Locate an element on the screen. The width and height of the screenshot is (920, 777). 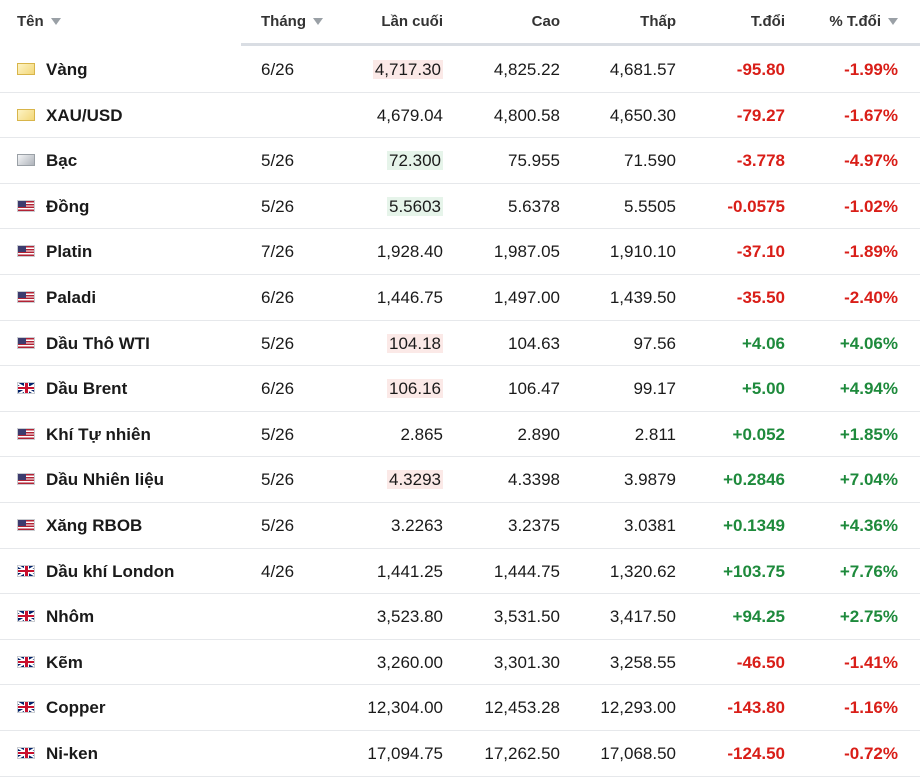
change-value: -35.50 is located at coordinates (760, 297).